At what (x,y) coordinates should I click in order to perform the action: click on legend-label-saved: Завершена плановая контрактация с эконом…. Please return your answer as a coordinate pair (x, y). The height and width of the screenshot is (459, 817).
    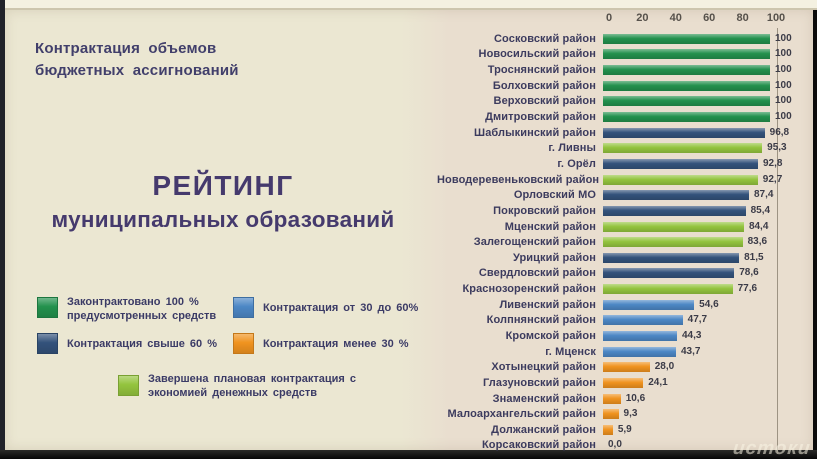
    Looking at the image, I should click on (252, 386).